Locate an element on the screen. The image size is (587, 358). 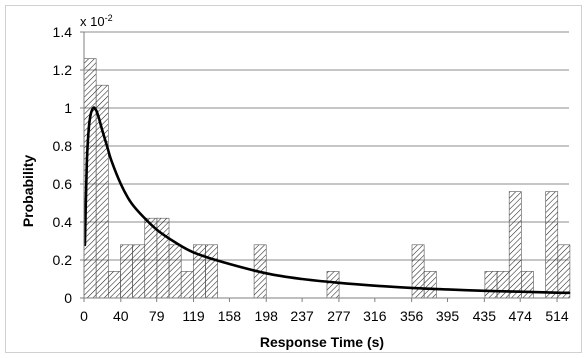
x-tick-label-9: 356 is located at coordinates (412, 316).